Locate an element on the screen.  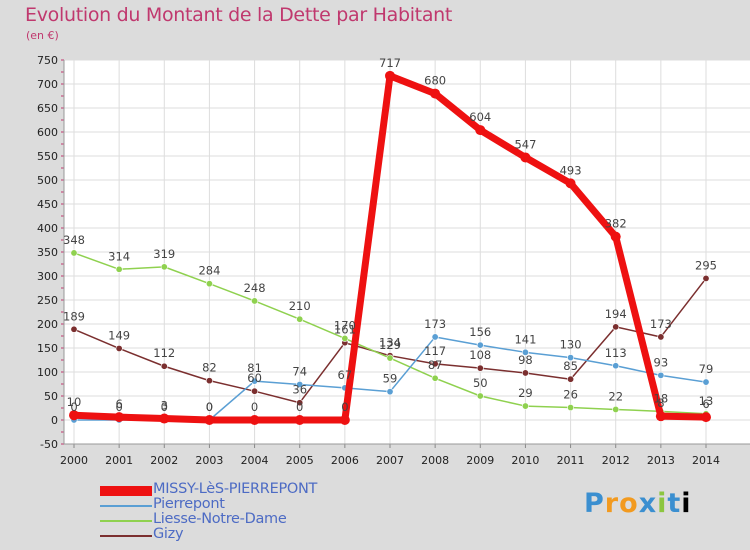
data-label: 59 is located at coordinates (390, 379).